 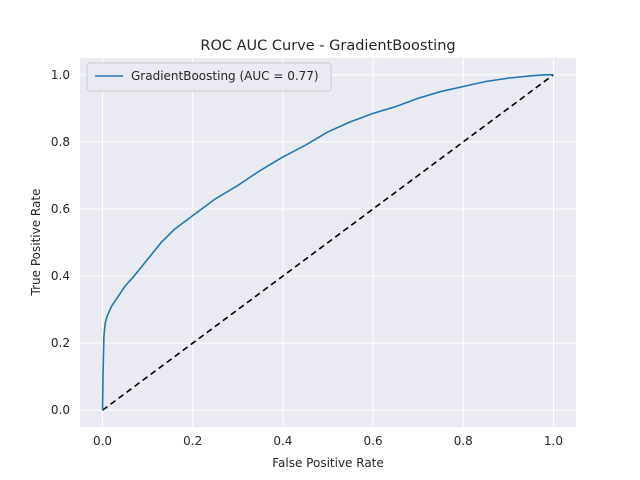 I want to click on x-axis-ticks: 0.0 0.2 0.4 0.6 0.8 1.0, so click(x=328, y=441).